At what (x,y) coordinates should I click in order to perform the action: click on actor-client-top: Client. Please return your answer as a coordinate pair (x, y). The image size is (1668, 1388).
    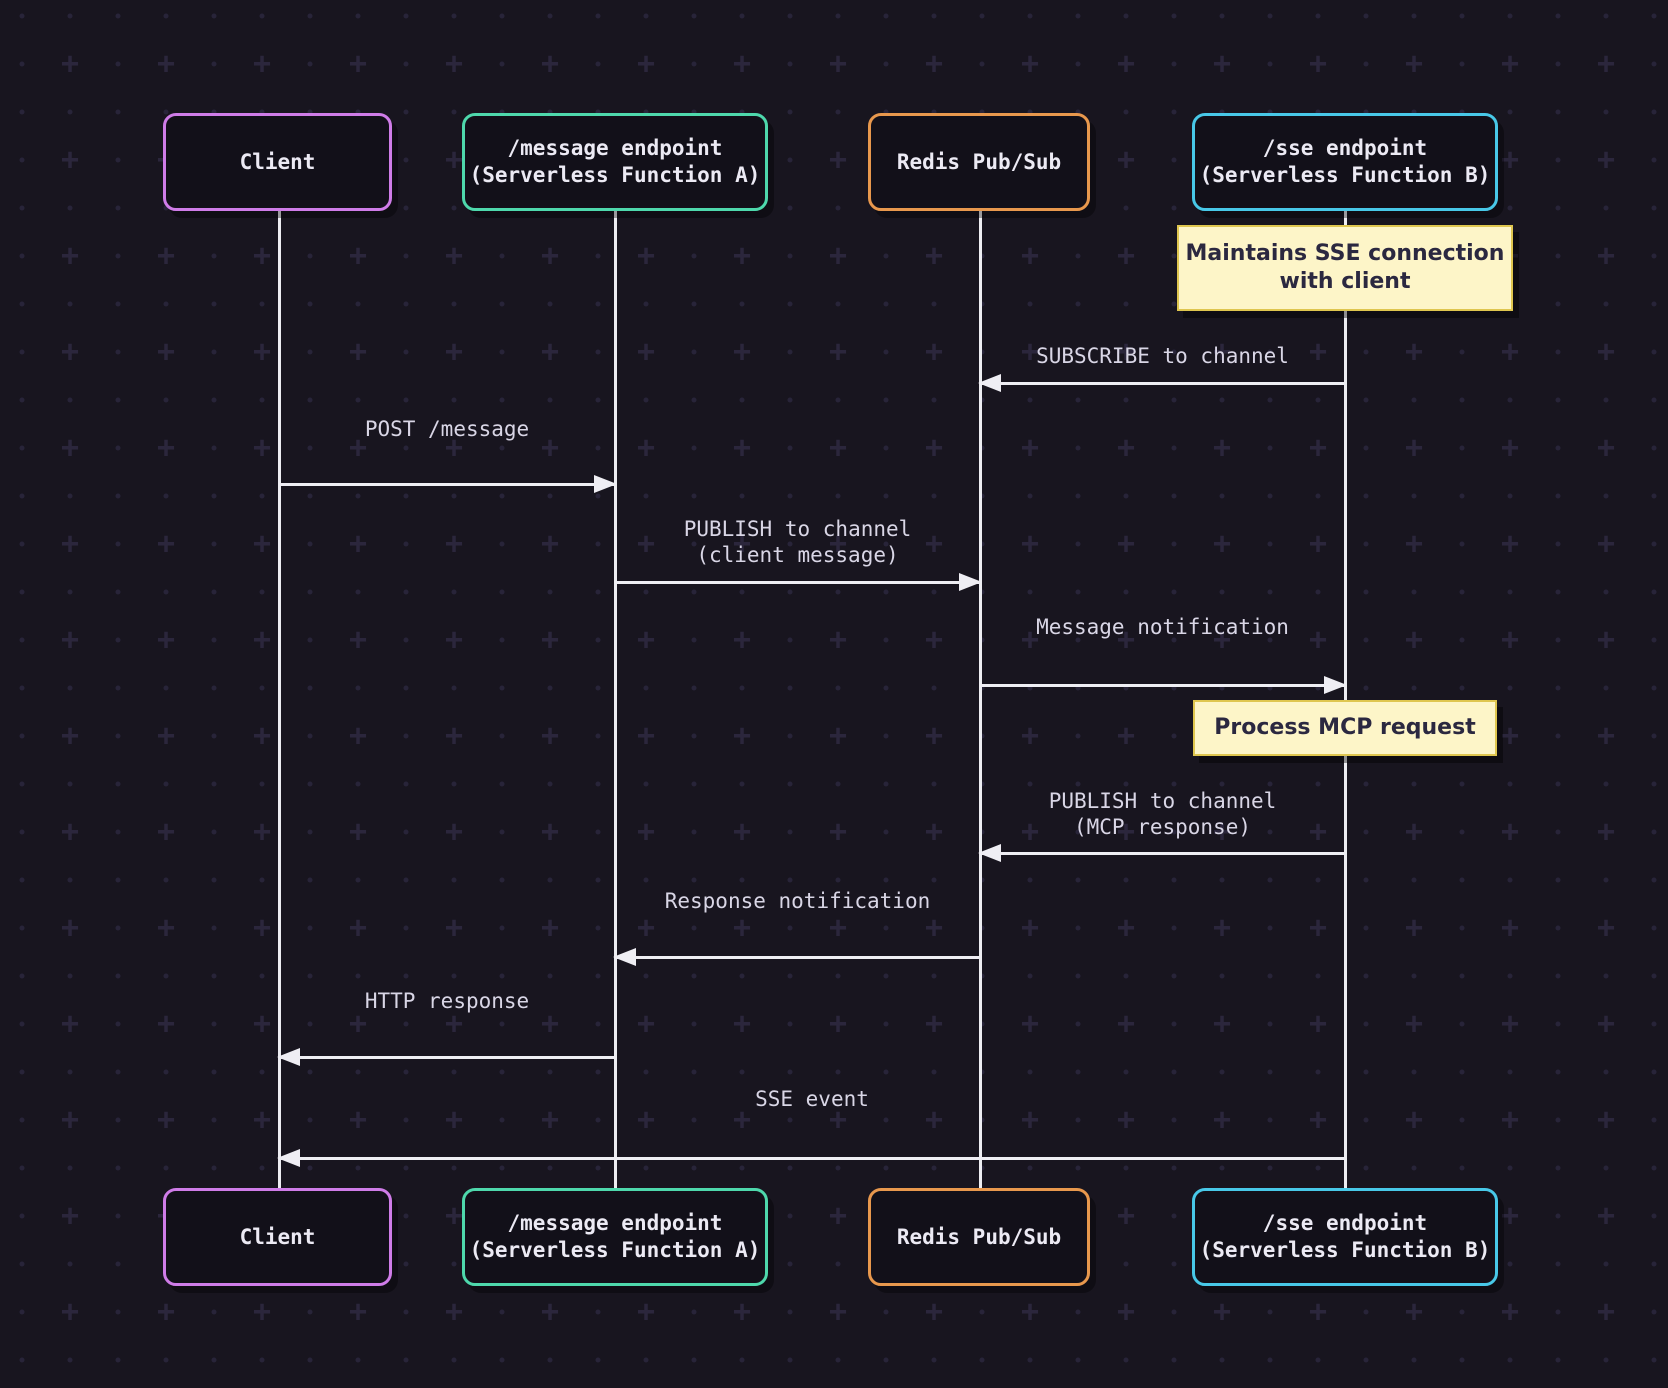
    Looking at the image, I should click on (277, 162).